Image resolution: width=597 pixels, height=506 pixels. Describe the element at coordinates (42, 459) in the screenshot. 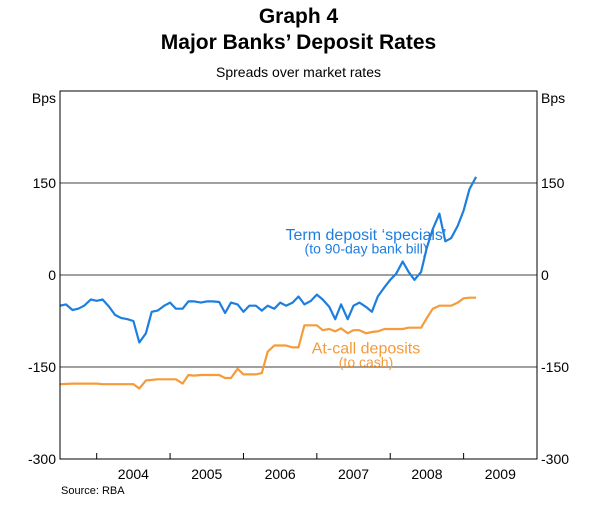

I see `y-tick-label-left: -300` at that location.